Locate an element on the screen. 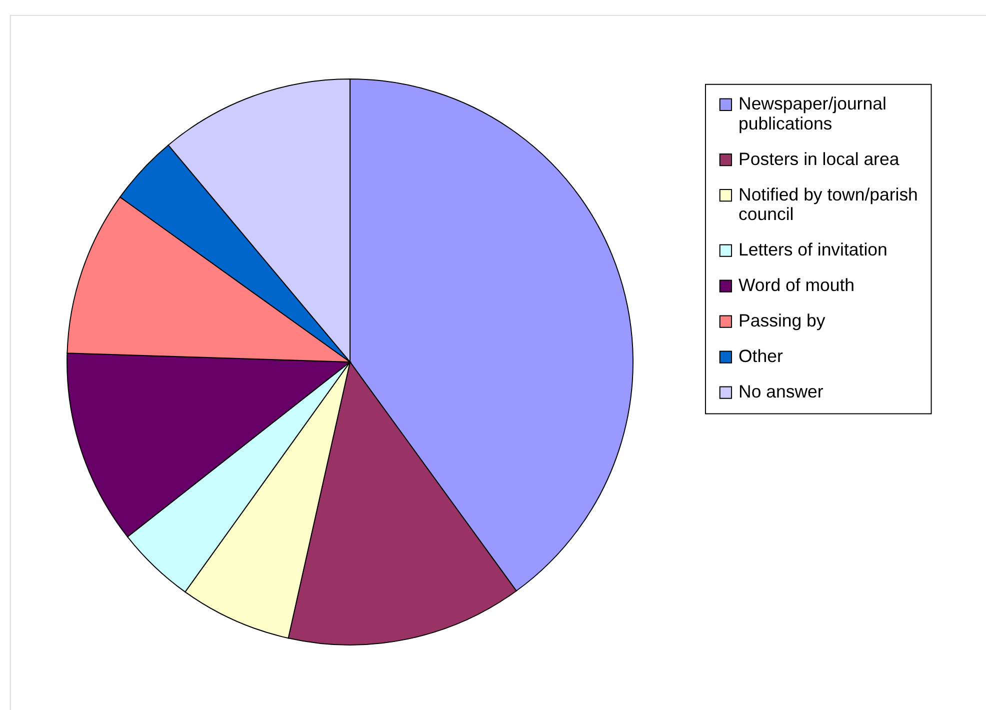 The image size is (986, 710). legend-label: Letters of invitation is located at coordinates (813, 249).